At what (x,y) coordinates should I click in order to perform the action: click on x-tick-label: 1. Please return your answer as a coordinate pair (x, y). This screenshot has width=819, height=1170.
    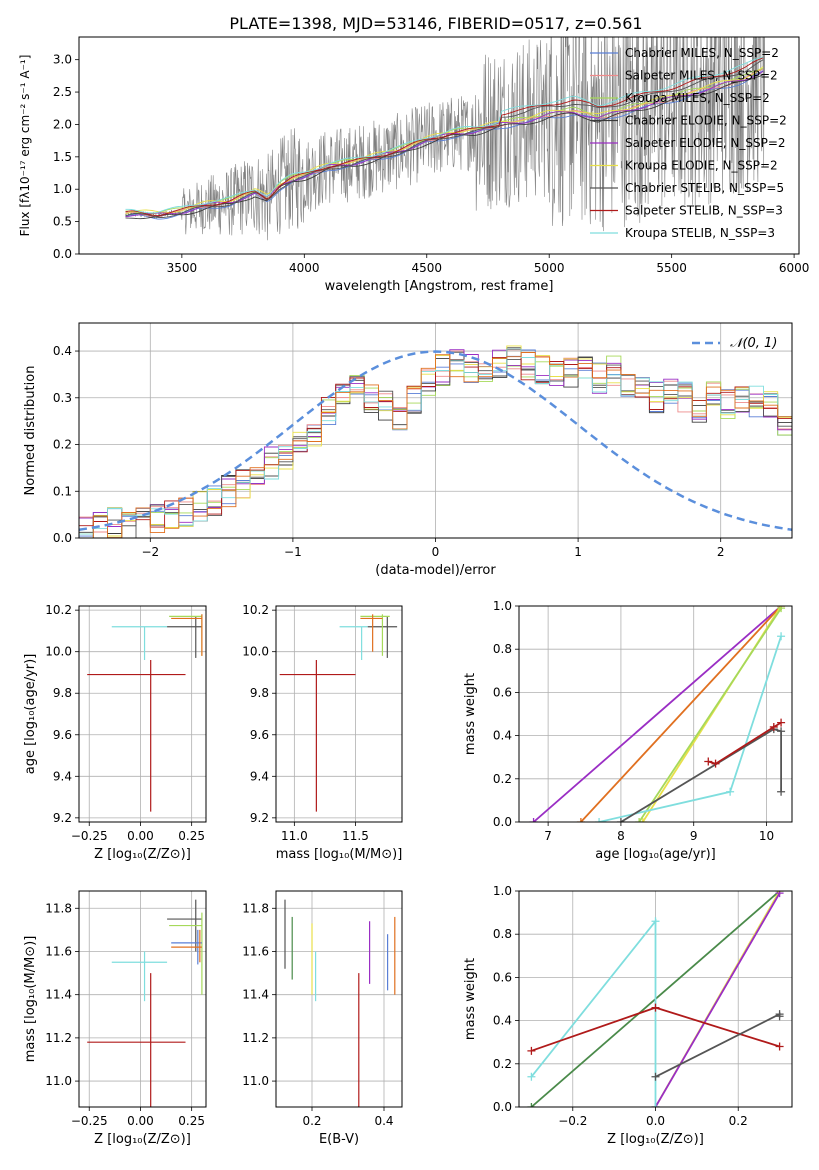
    Looking at the image, I should click on (578, 552).